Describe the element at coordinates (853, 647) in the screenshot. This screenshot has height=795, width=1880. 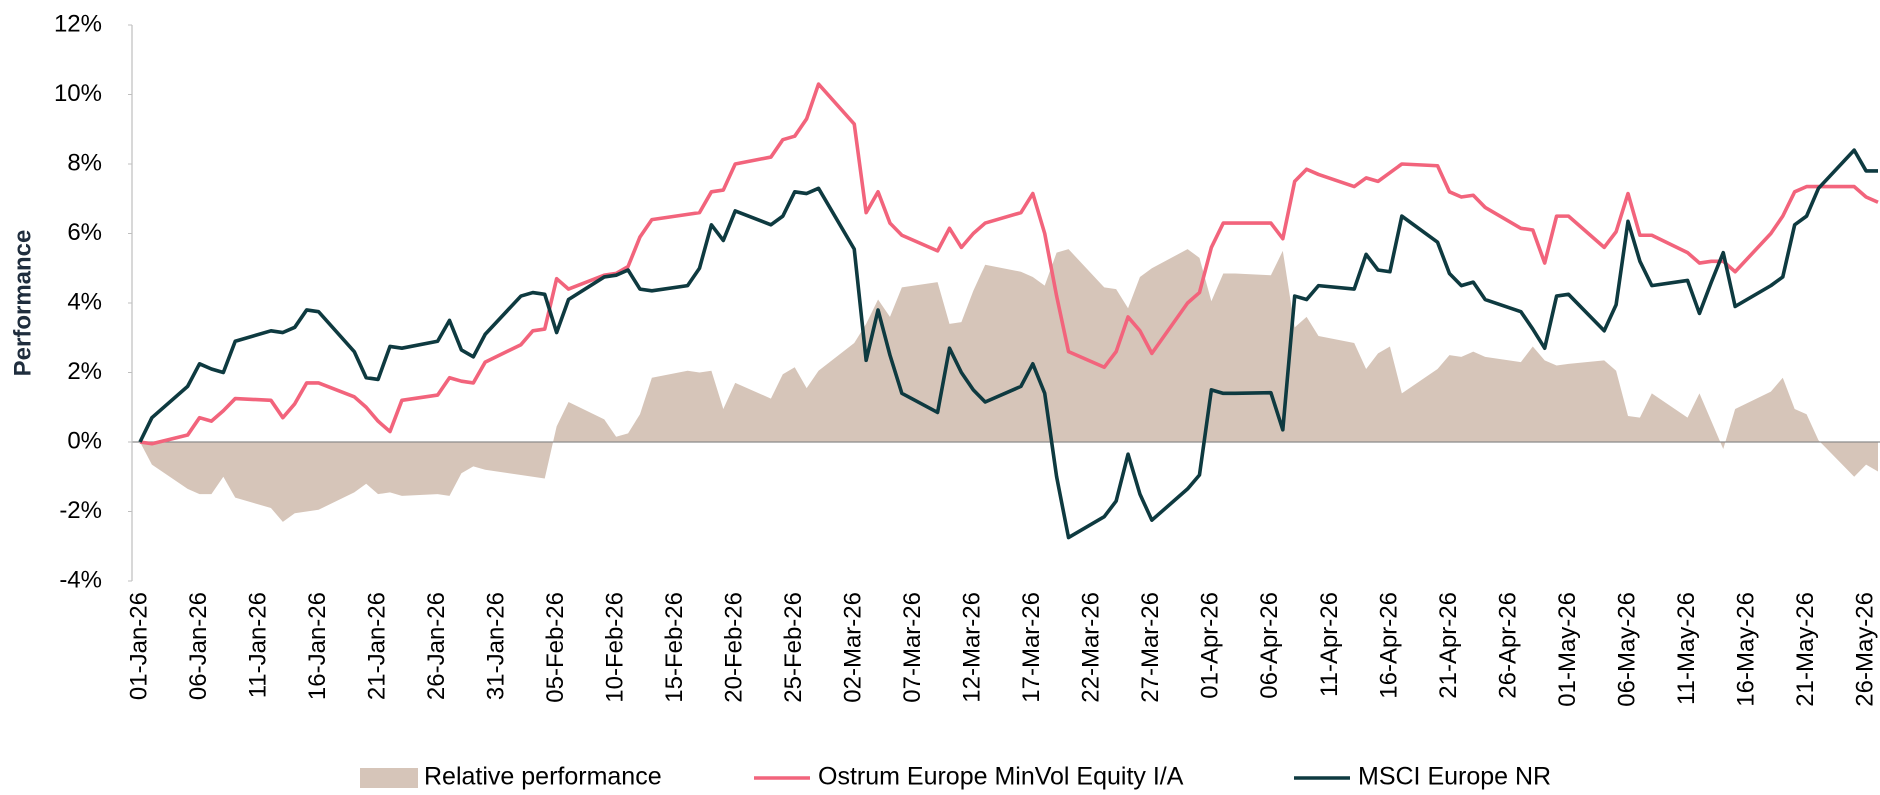
I see `x-tick-label: 02-Mar-26` at that location.